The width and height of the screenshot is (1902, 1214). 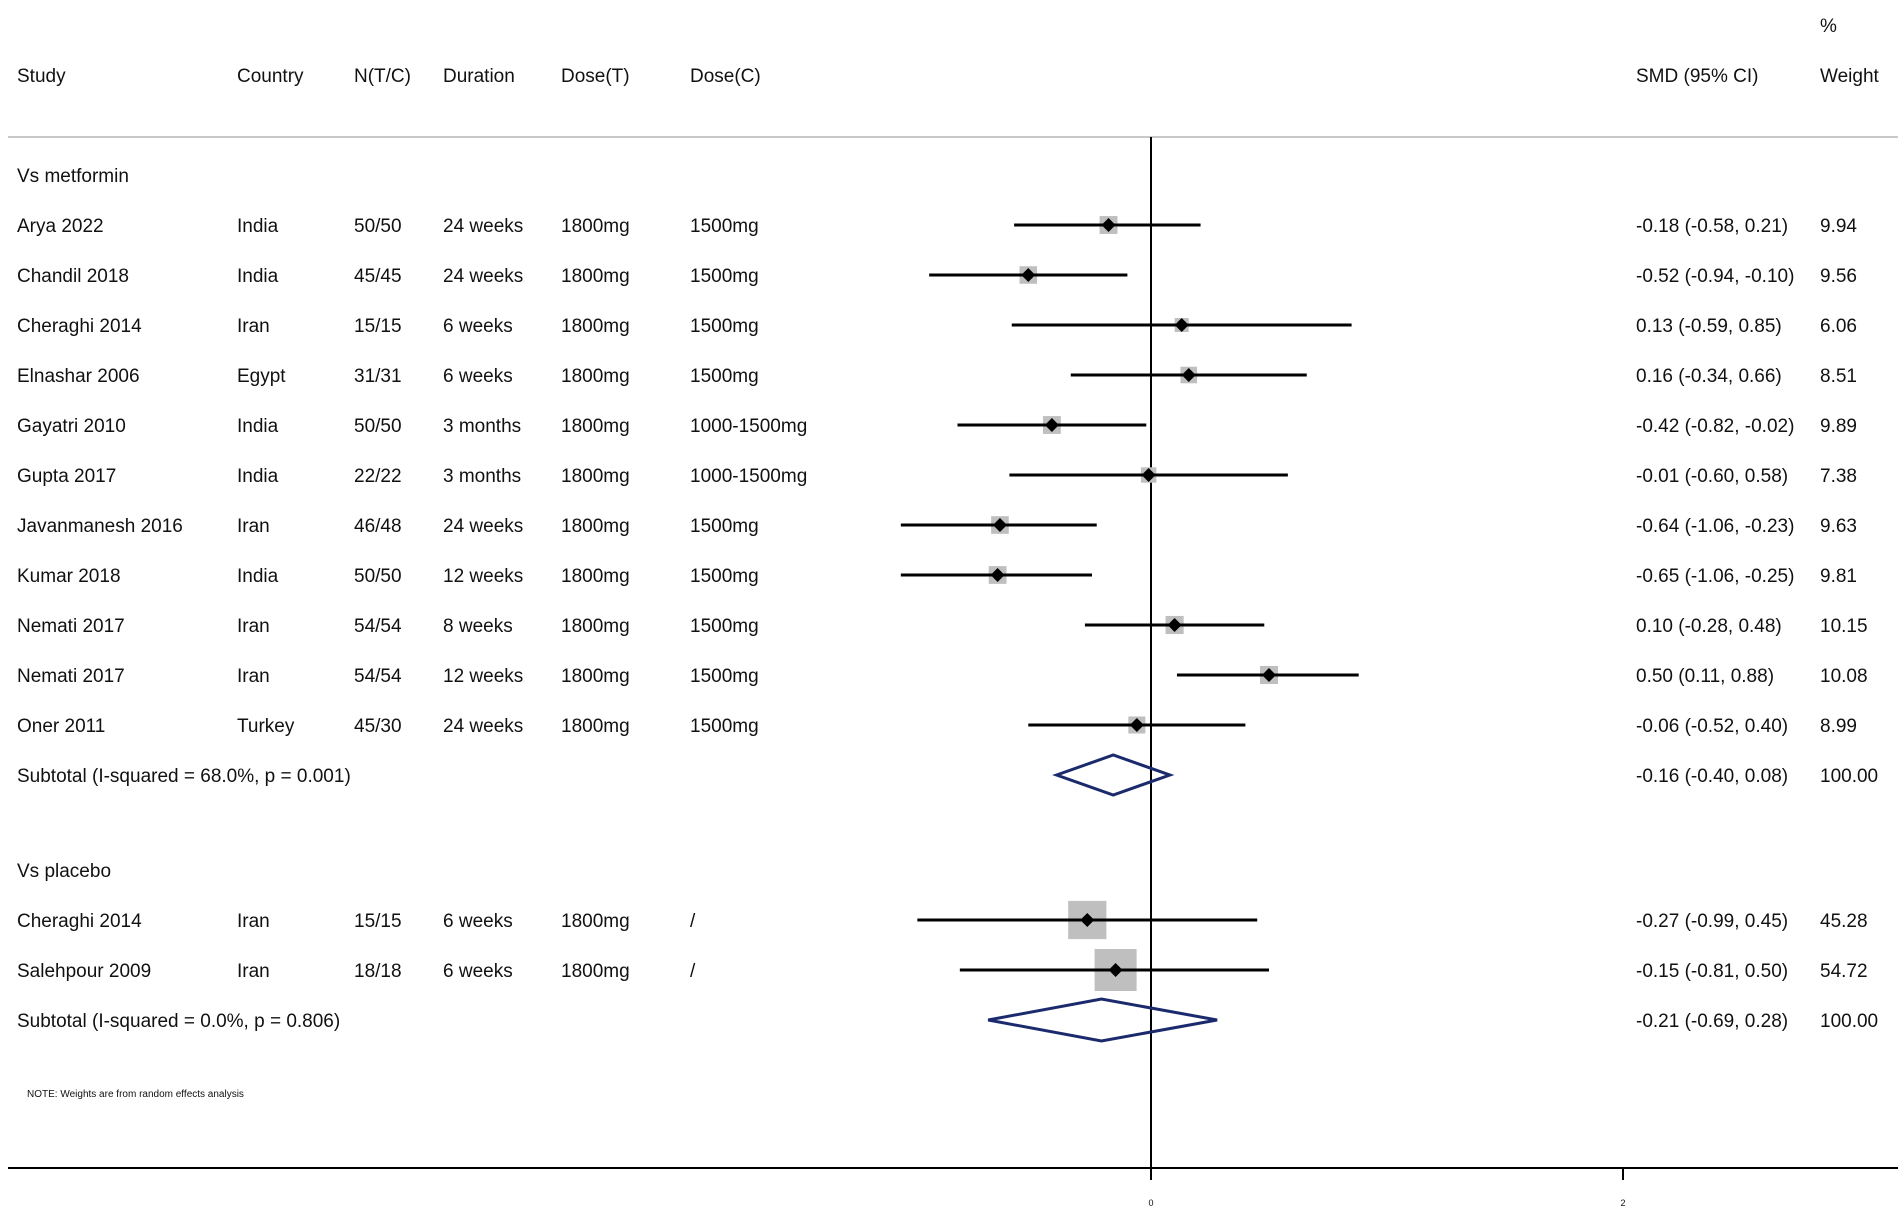 I want to click on study-smd-ci: -0.65 (-1.06, -0.25), so click(x=1715, y=576).